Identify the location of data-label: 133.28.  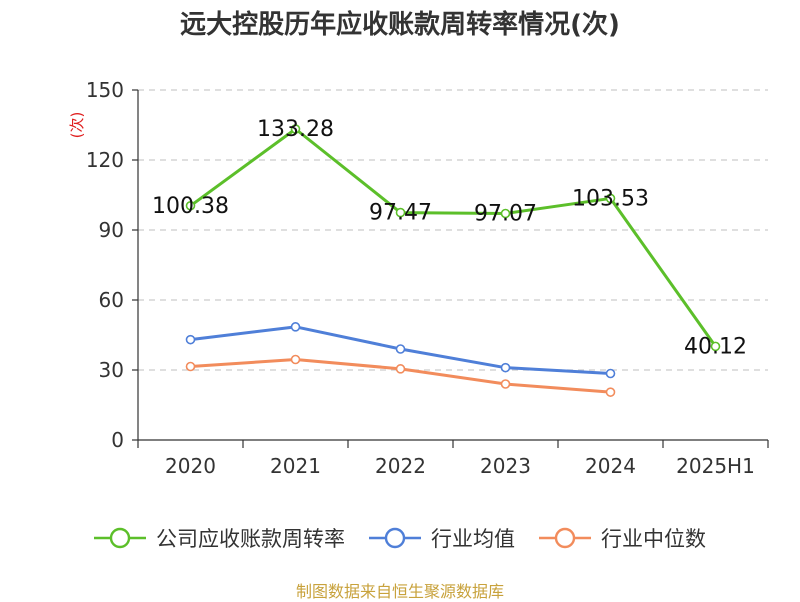
(295, 129).